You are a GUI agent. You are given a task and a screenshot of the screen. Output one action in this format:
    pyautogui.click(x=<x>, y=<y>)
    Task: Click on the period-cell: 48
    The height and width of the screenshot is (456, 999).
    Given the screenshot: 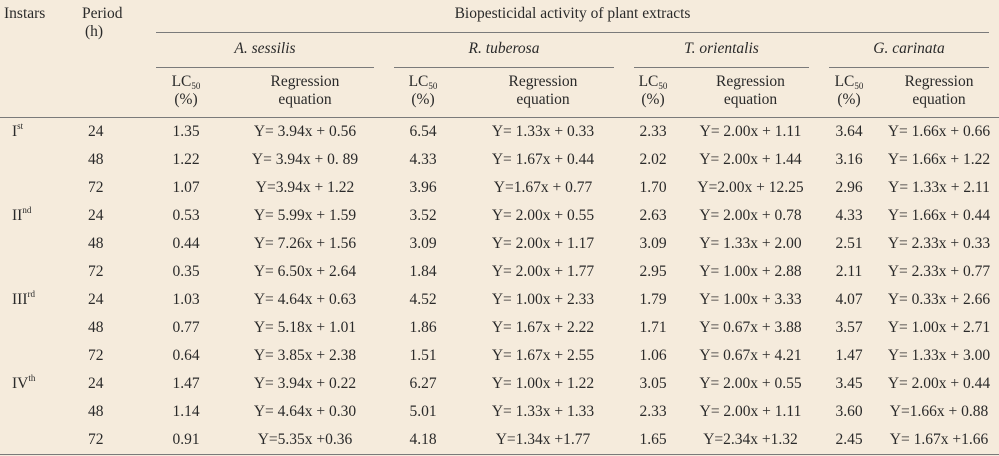 What is the action you would take?
    pyautogui.click(x=96, y=243)
    